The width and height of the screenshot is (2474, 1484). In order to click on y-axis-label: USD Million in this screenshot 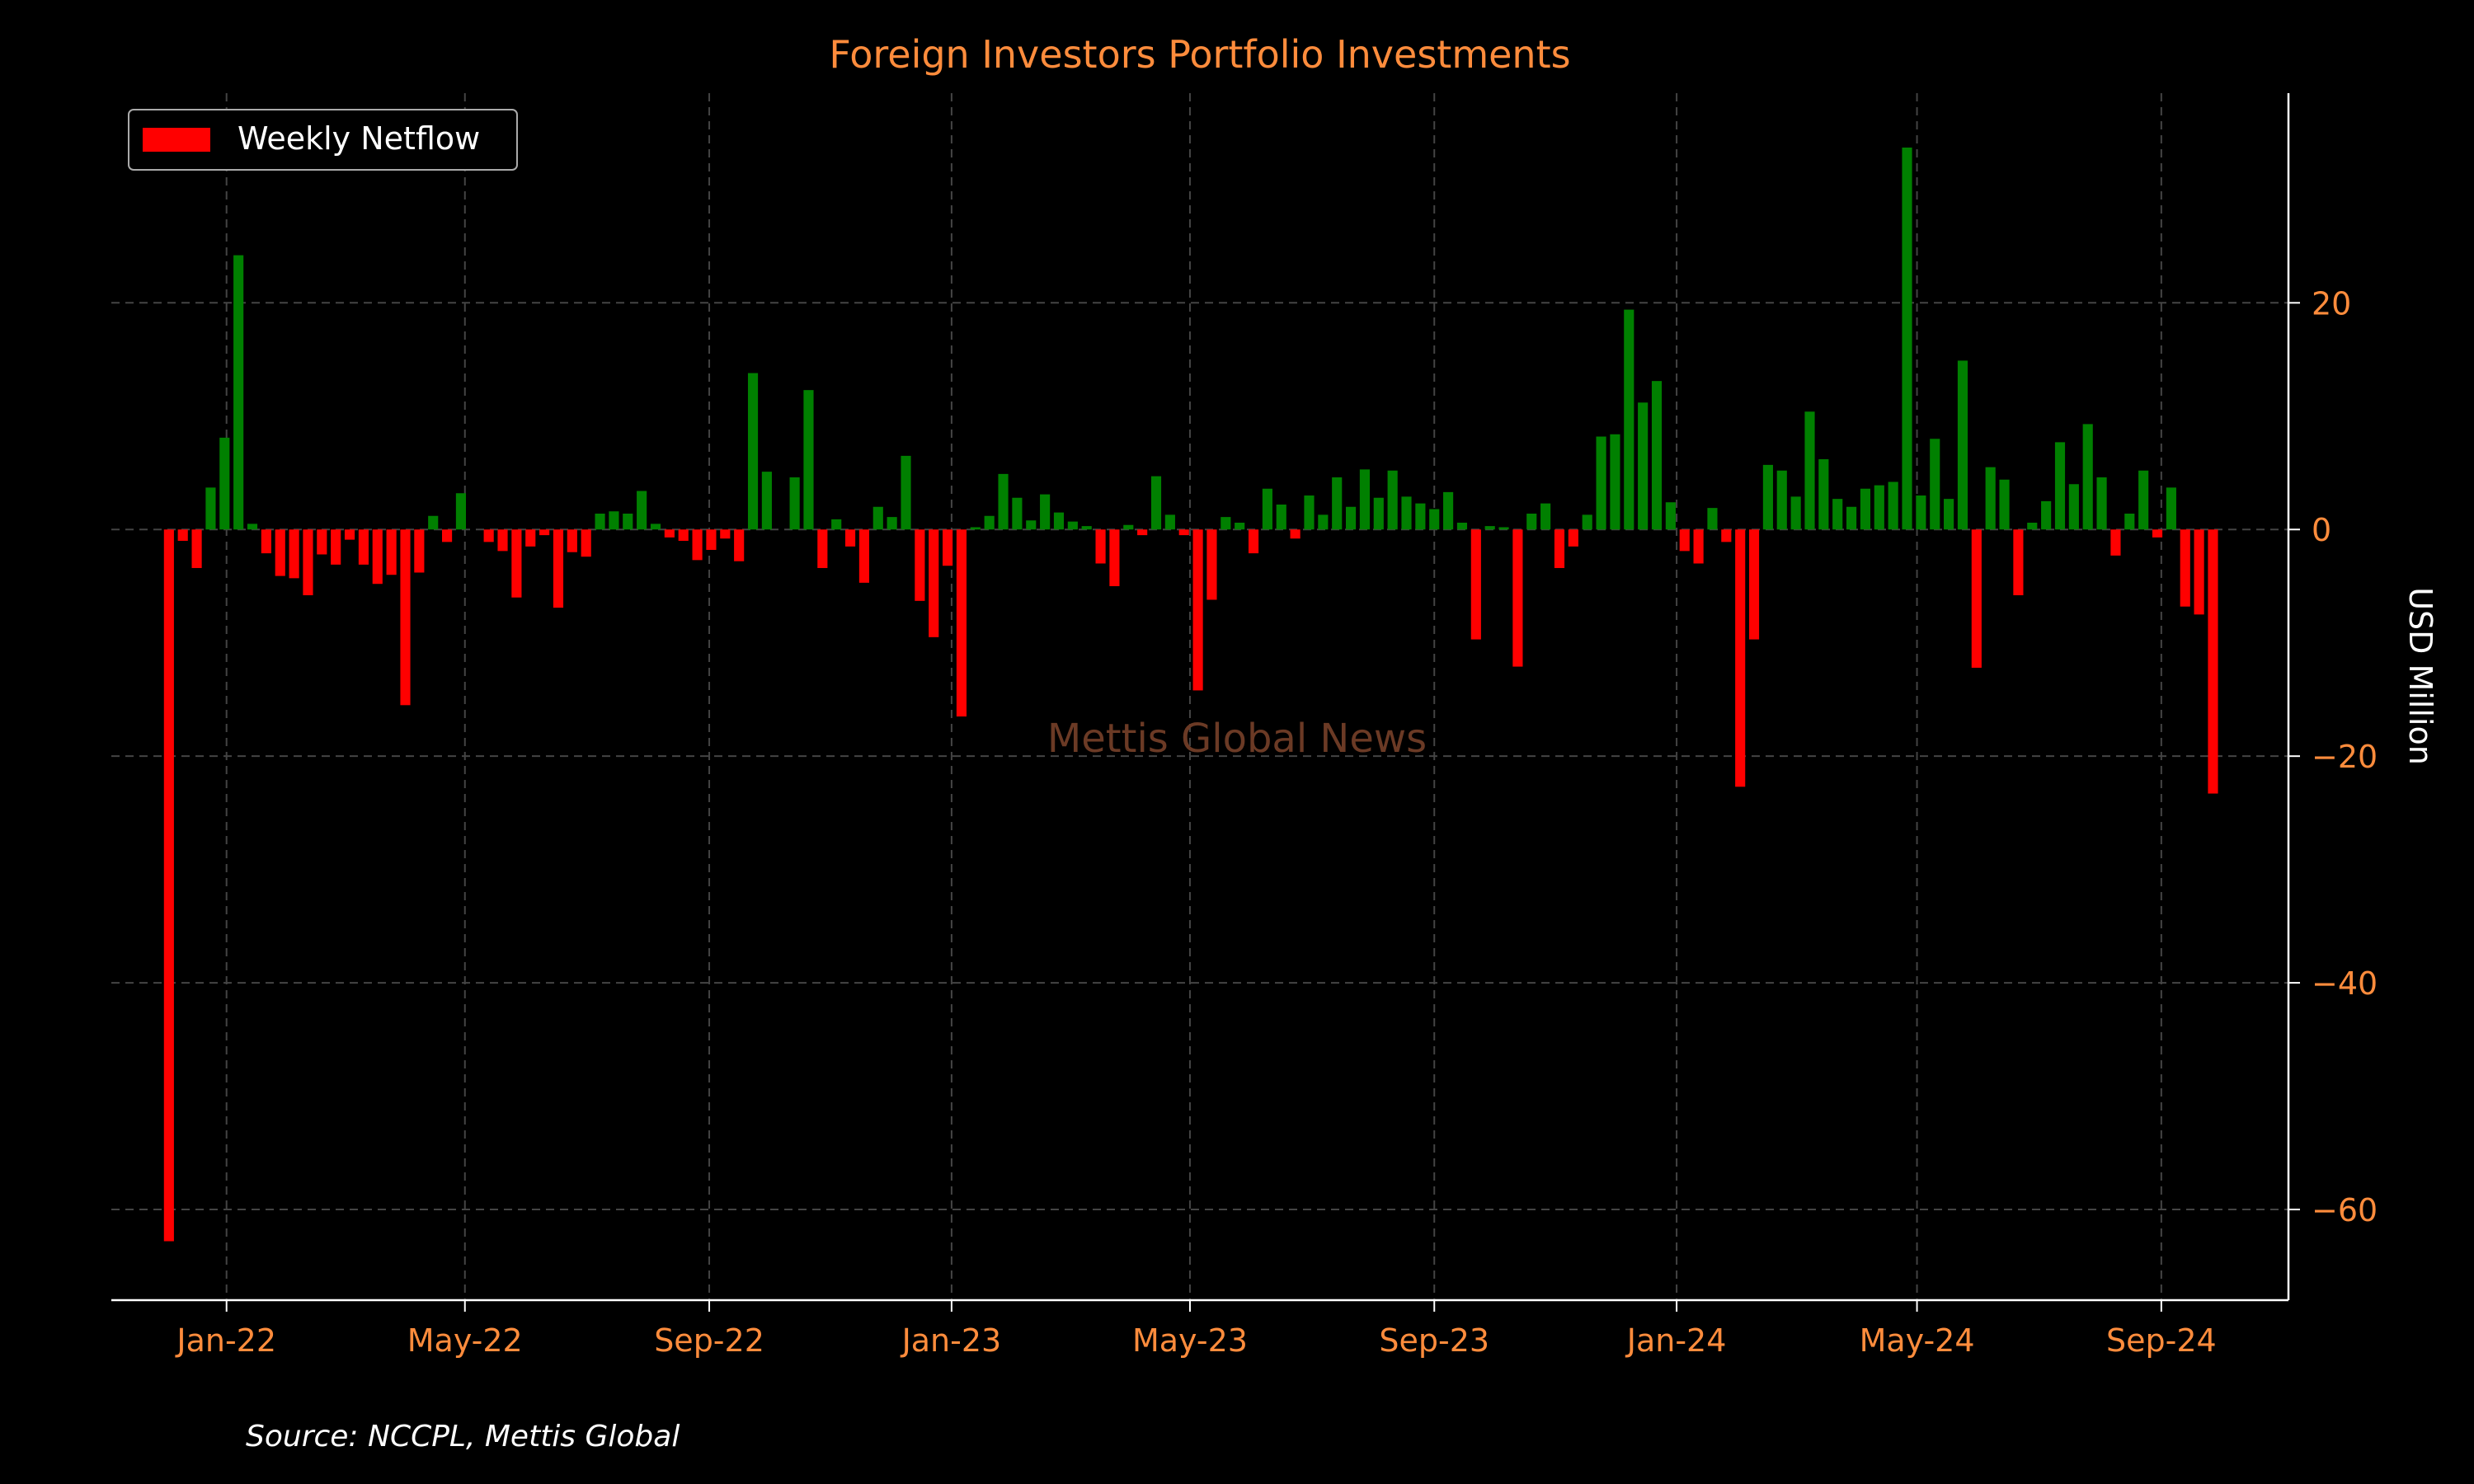, I will do `click(2420, 676)`.